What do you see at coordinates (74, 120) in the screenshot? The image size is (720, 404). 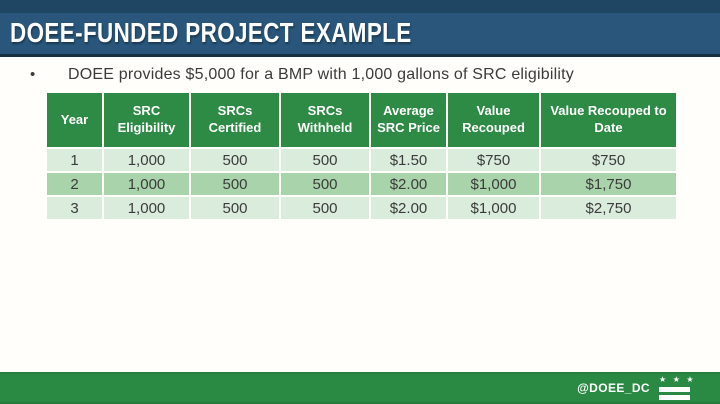 I see `column-header-year: Year` at bounding box center [74, 120].